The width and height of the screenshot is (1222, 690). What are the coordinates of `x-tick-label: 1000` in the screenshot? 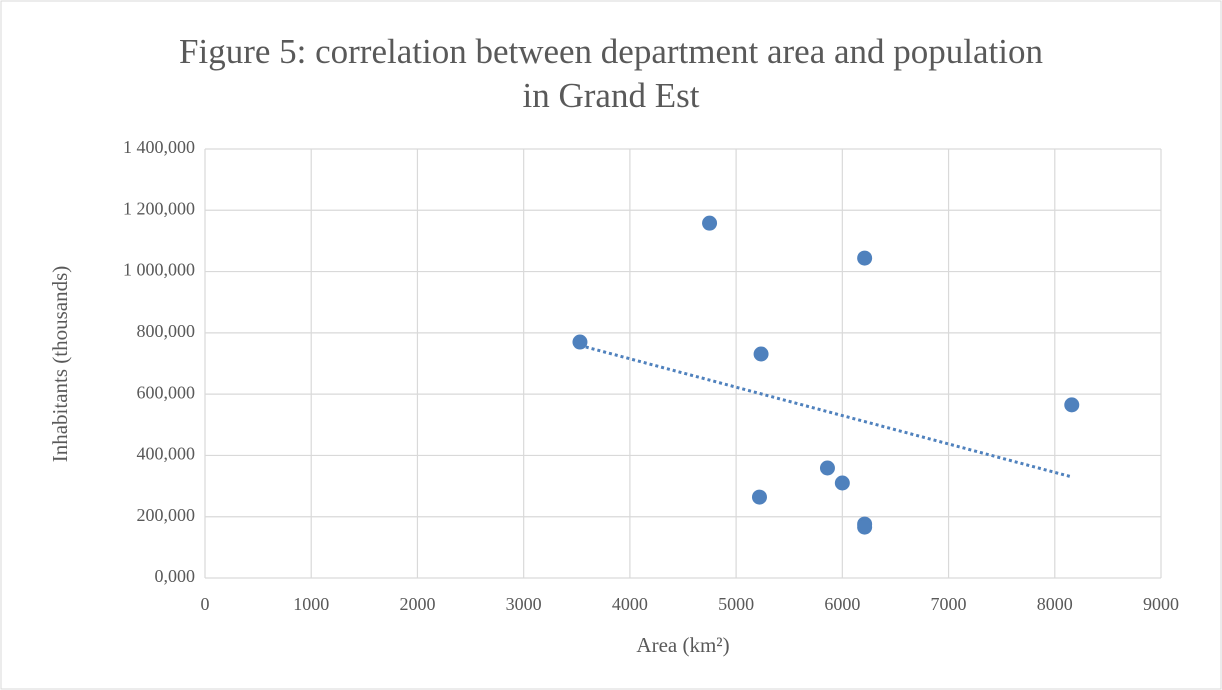 It's located at (311, 604).